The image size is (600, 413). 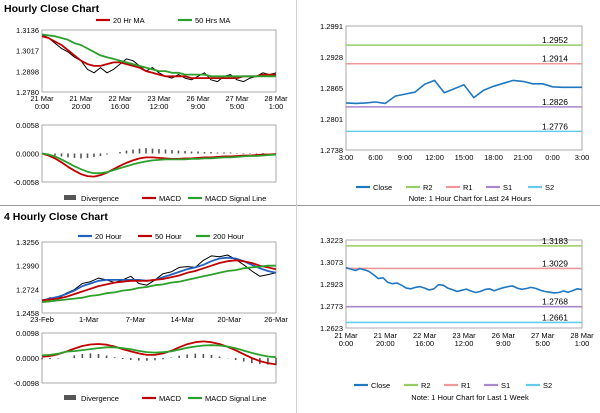 What do you see at coordinates (493, 157) in the screenshot?
I see `x-tick-label: 18:00` at bounding box center [493, 157].